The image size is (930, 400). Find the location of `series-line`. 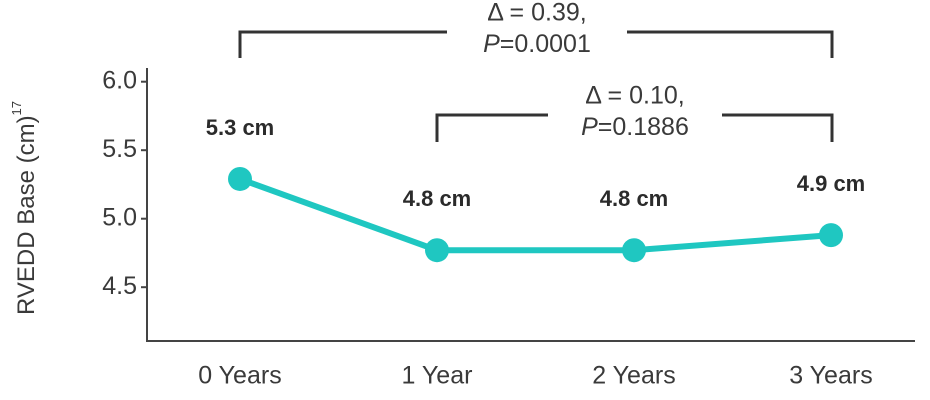

series-line is located at coordinates (535, 215).